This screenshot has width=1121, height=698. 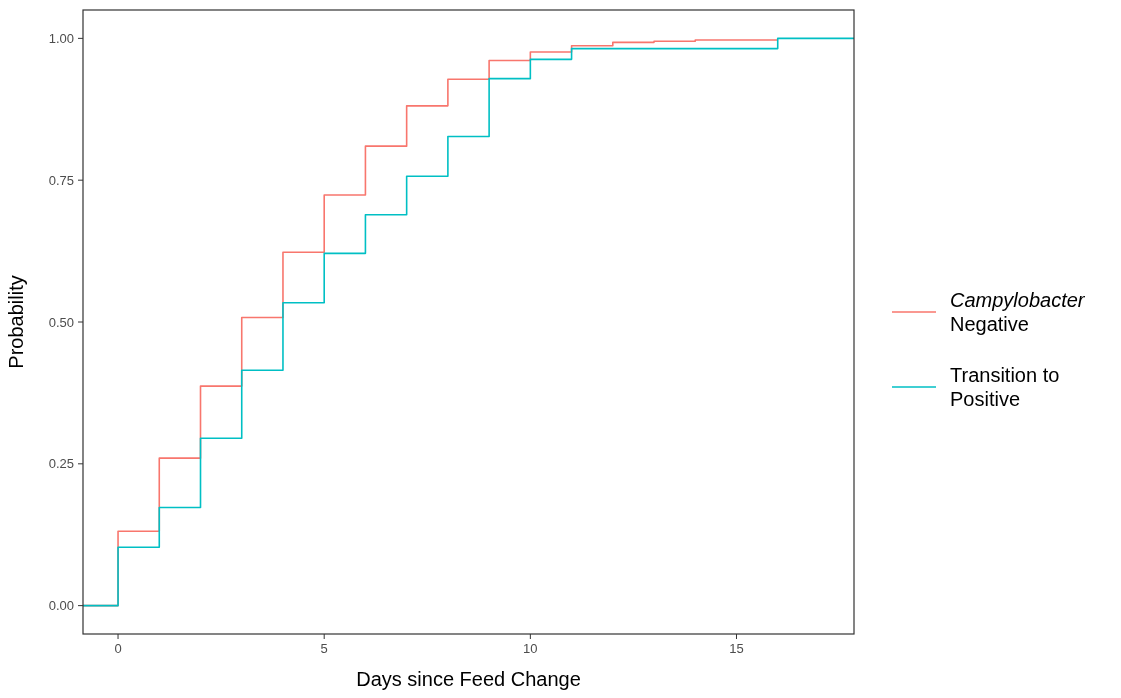 I want to click on legend-label: Transition to Positive, so click(x=1005, y=387).